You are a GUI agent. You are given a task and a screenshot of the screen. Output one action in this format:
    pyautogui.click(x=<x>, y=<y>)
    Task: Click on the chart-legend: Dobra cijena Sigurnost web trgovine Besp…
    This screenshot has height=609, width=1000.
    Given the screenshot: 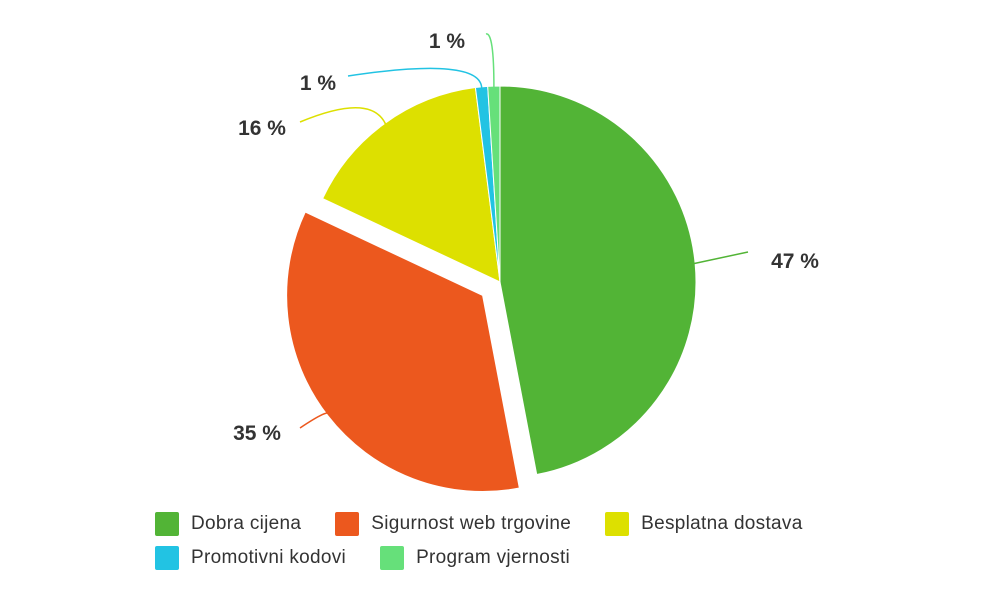 What is the action you would take?
    pyautogui.click(x=500, y=552)
    